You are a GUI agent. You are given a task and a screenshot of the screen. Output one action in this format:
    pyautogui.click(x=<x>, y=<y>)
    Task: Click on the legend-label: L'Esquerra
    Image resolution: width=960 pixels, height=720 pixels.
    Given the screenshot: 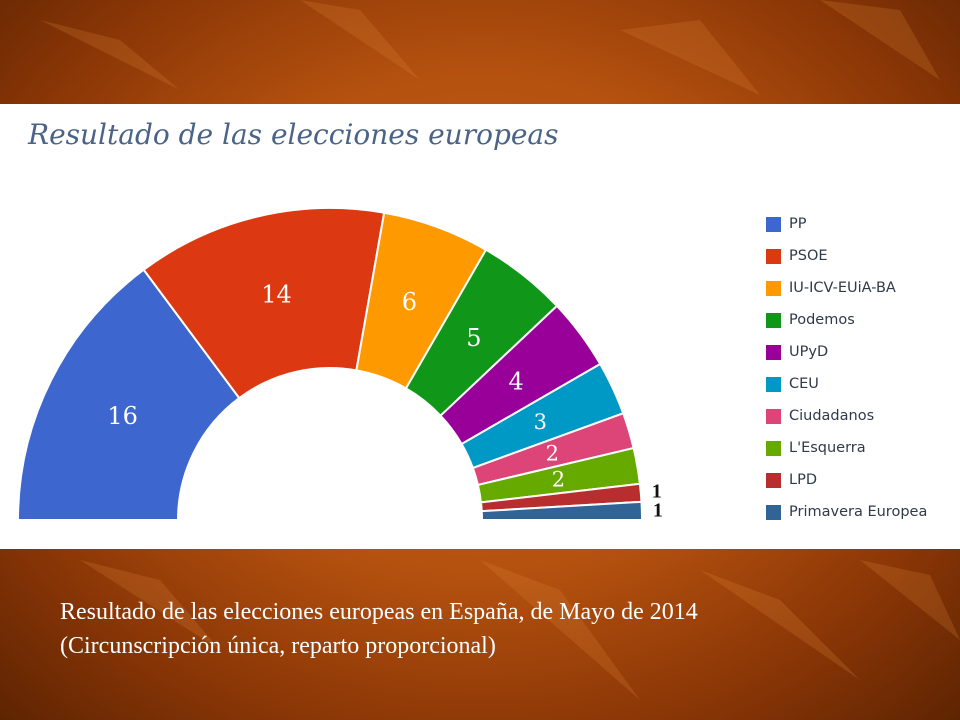 What is the action you would take?
    pyautogui.click(x=827, y=448)
    